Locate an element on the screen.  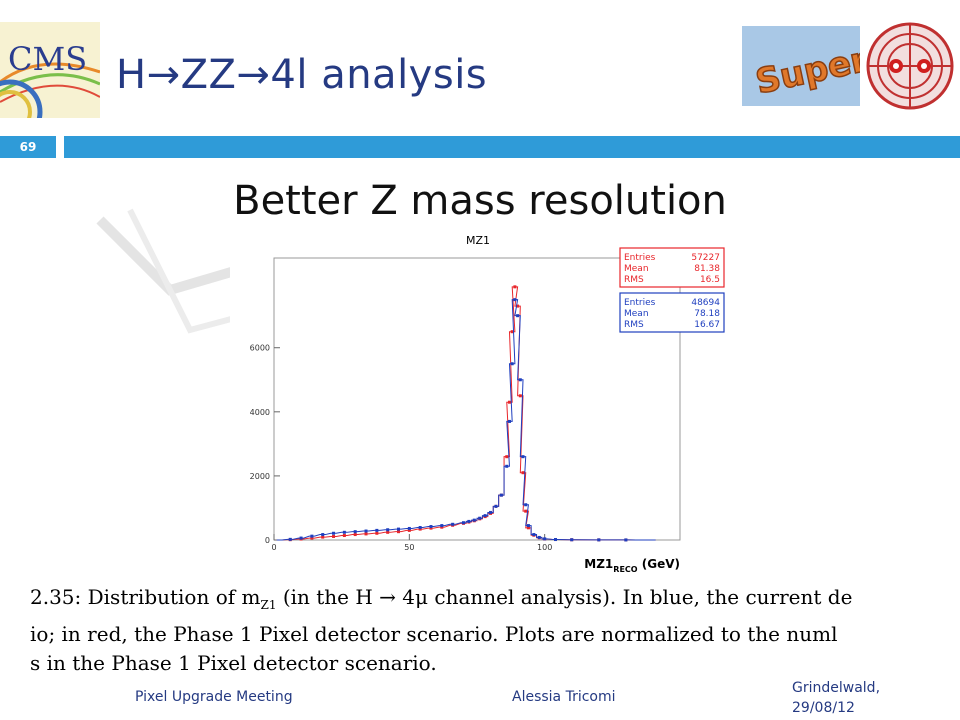
x-tick-label: 50 is located at coordinates (409, 547).